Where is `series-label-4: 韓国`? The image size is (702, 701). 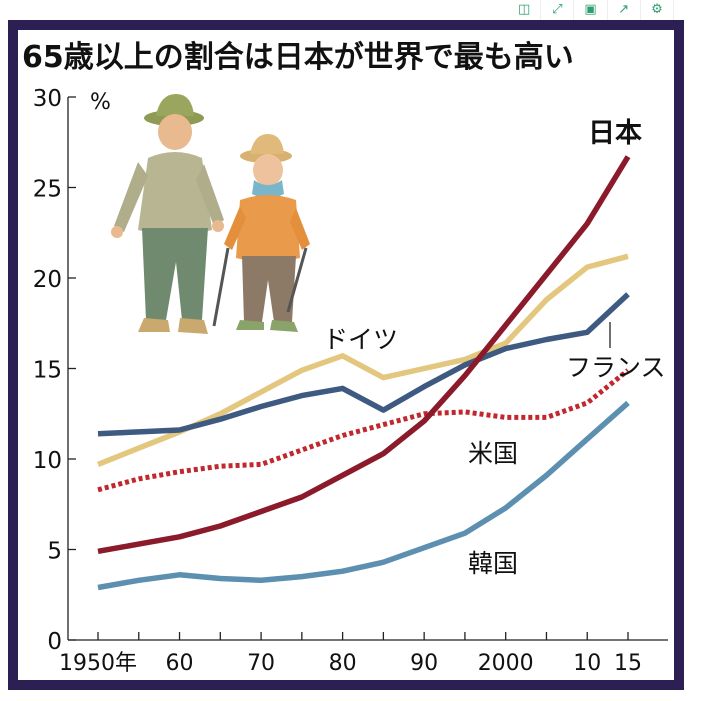
series-label-4: 韓国 is located at coordinates (493, 563).